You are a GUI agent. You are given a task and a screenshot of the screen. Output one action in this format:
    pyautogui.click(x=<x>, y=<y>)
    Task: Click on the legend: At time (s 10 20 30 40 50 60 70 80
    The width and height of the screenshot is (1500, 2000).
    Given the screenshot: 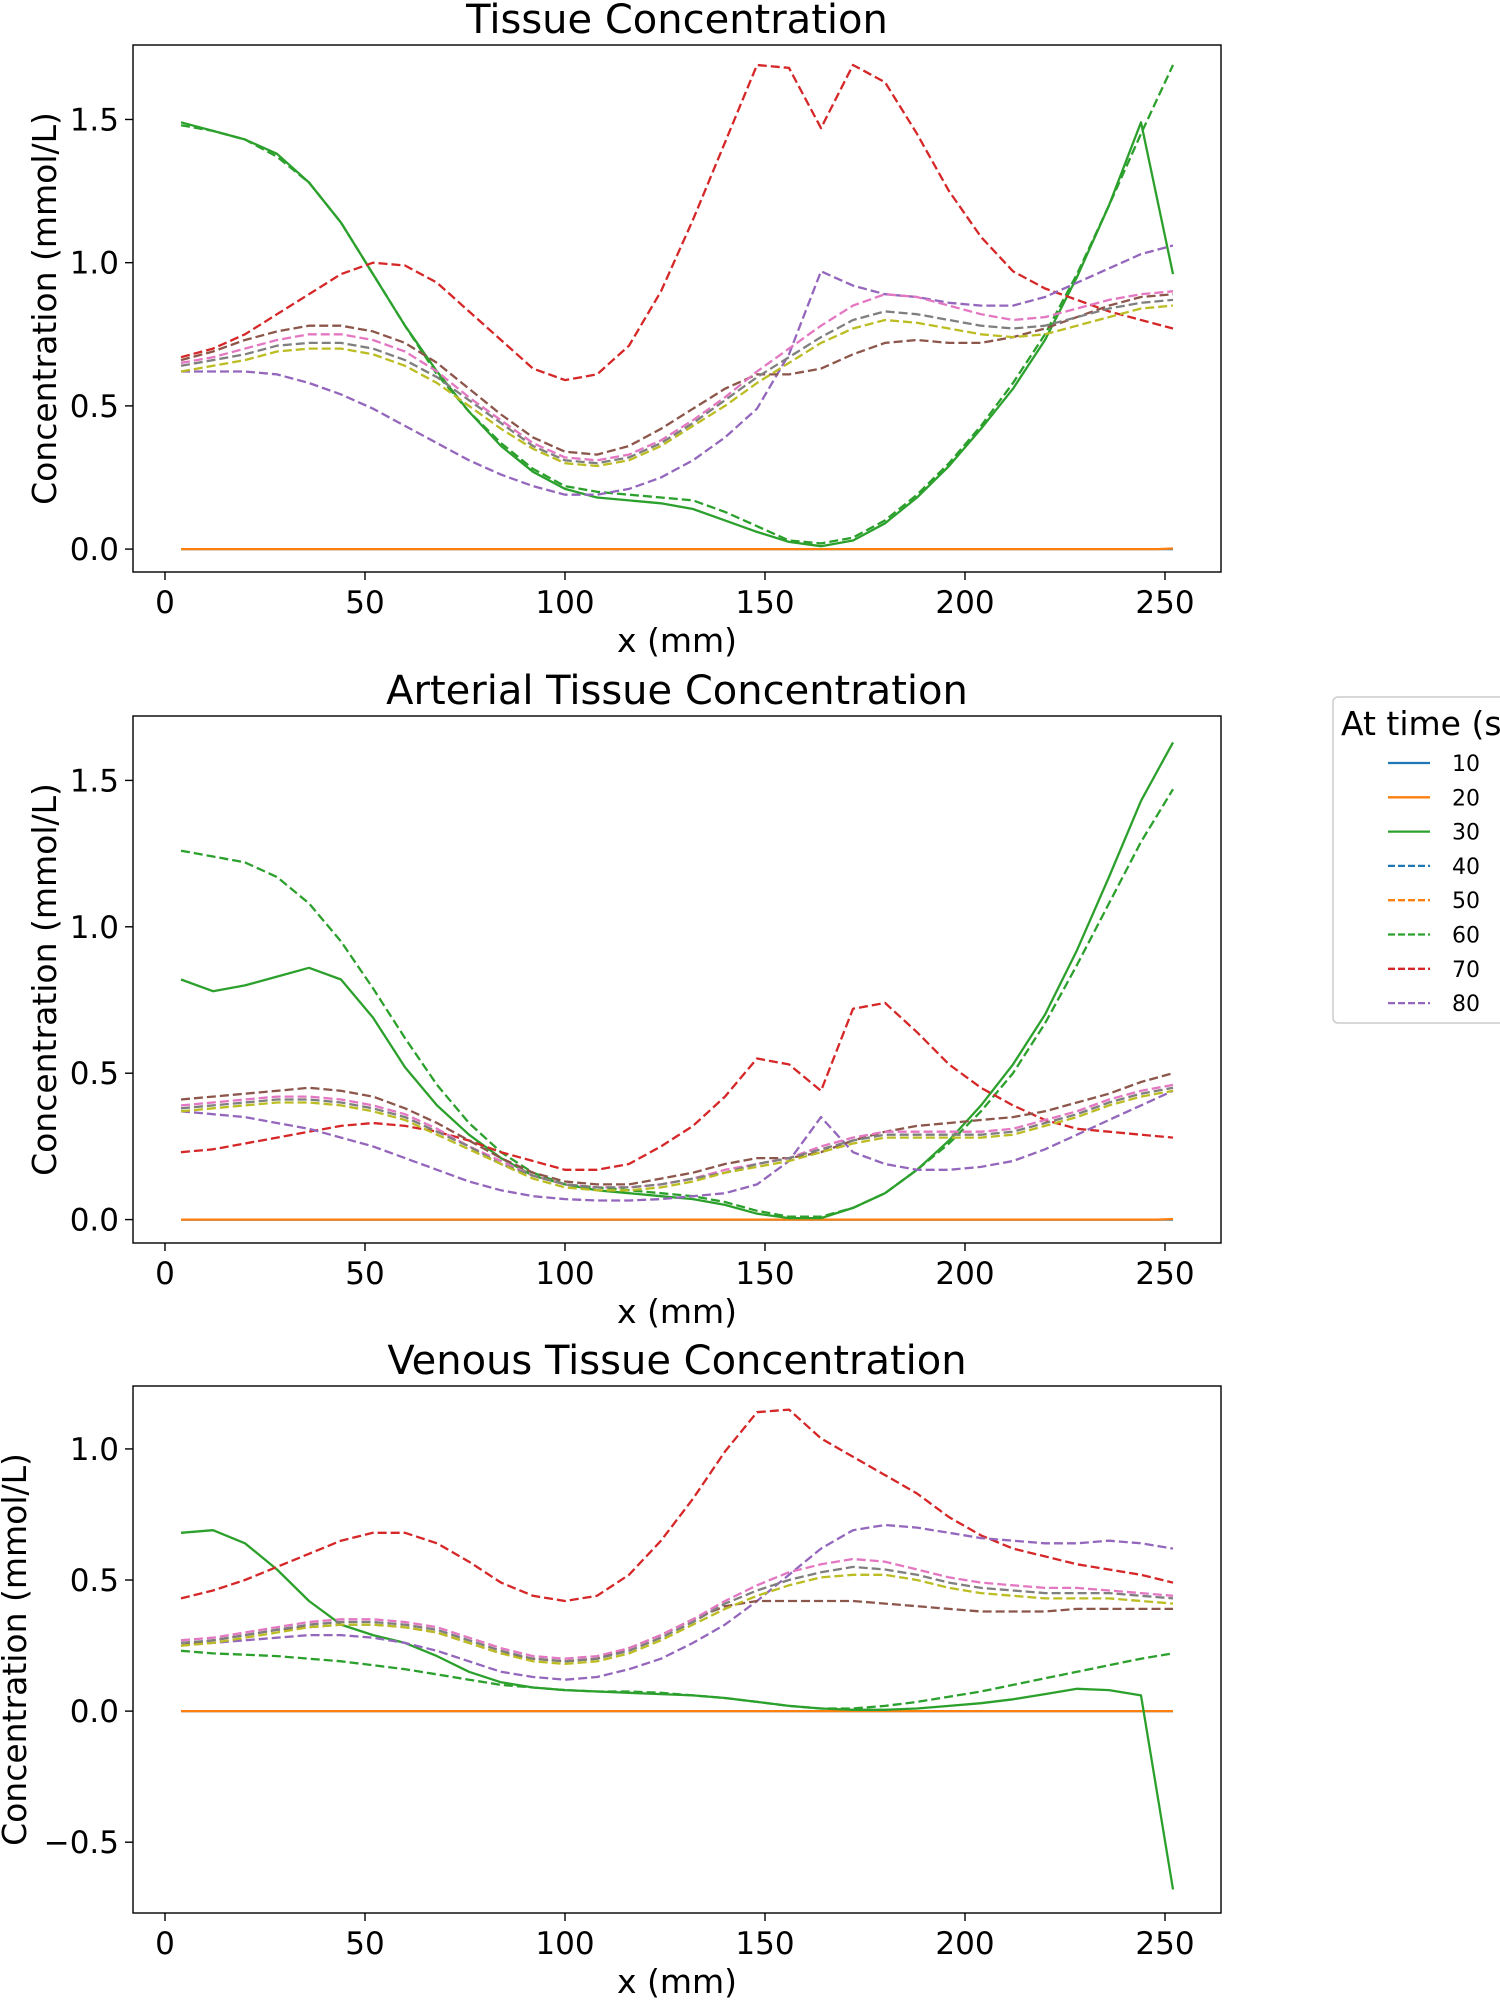 What is the action you would take?
    pyautogui.click(x=1416, y=860)
    